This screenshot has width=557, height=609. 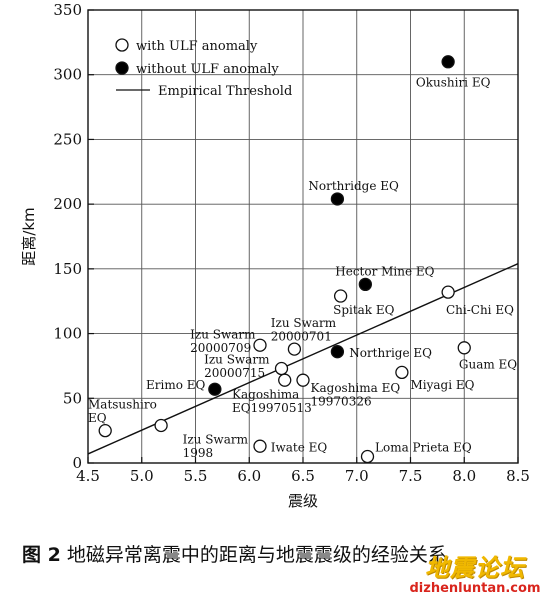 What do you see at coordinates (364, 310) in the screenshot?
I see `point-annotation: Spitak EQ` at bounding box center [364, 310].